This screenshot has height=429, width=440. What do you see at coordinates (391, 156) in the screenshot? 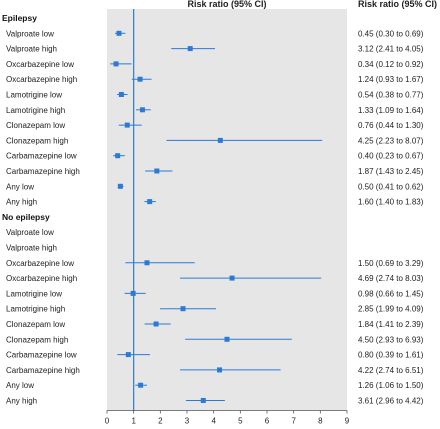
I see `ratio-value: 0.40 (0.23 to 0.67)` at bounding box center [391, 156].